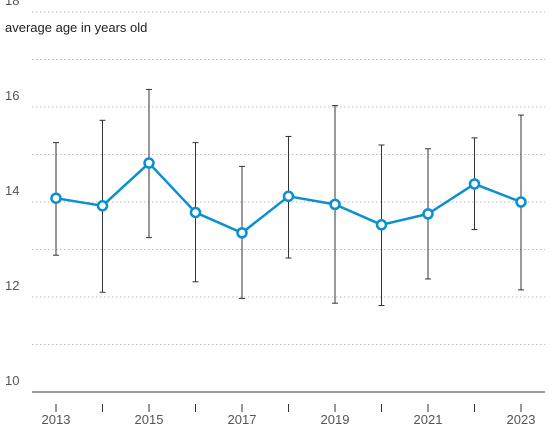 The image size is (550, 433). I want to click on x-tick-label: 2013, so click(56, 419).